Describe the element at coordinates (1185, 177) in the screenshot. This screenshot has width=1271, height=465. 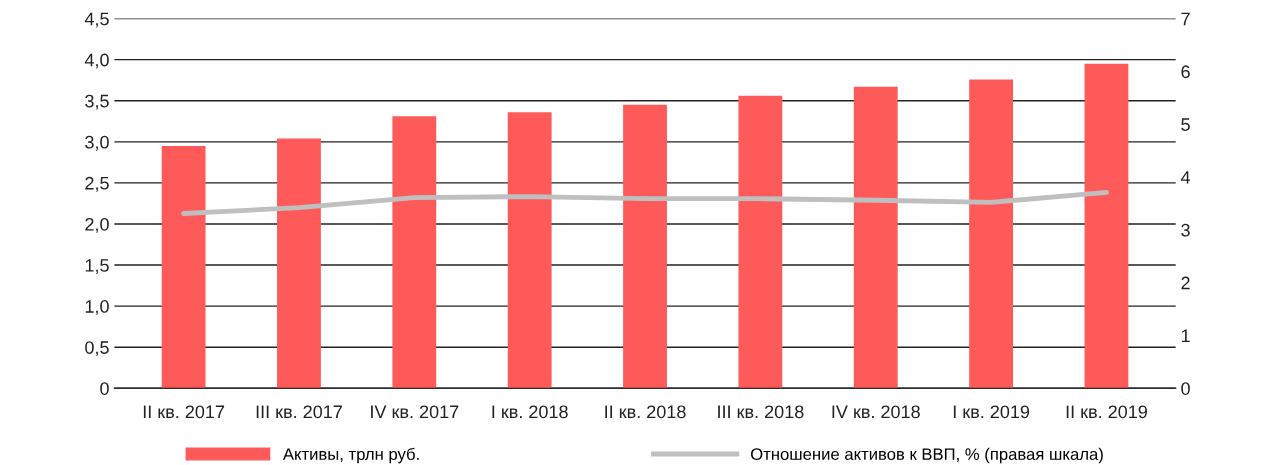
I see `y2-tick-label: 4` at that location.